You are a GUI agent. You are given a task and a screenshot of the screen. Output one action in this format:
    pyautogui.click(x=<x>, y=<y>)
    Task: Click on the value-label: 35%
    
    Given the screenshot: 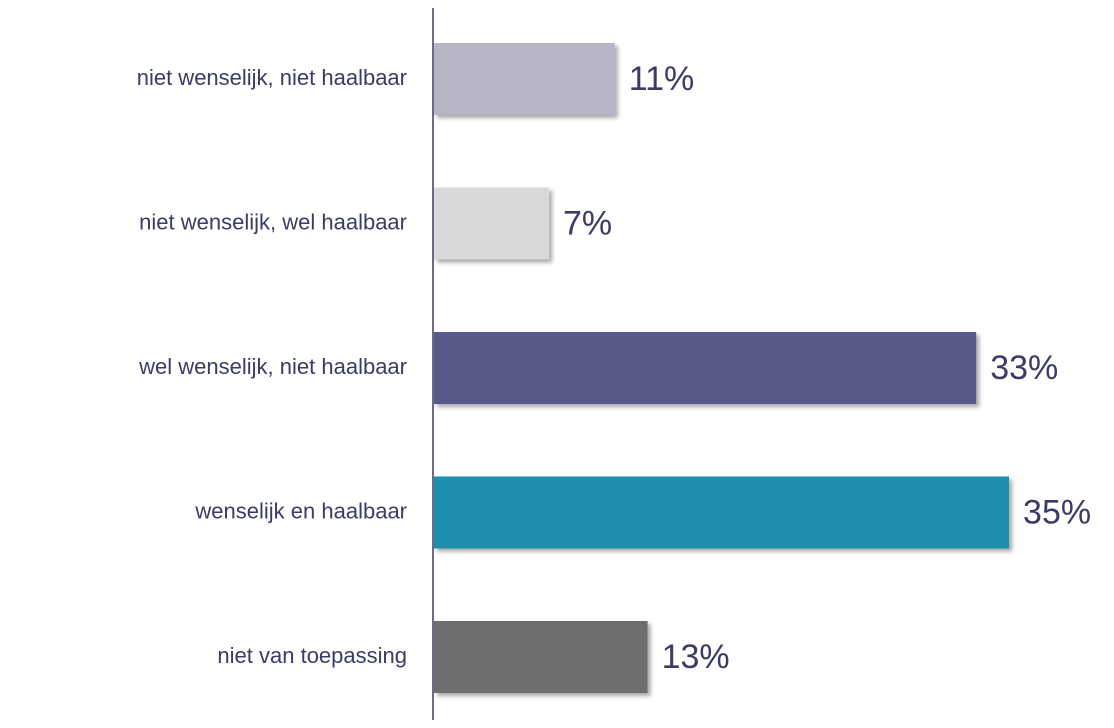 What is the action you would take?
    pyautogui.click(x=1057, y=512)
    